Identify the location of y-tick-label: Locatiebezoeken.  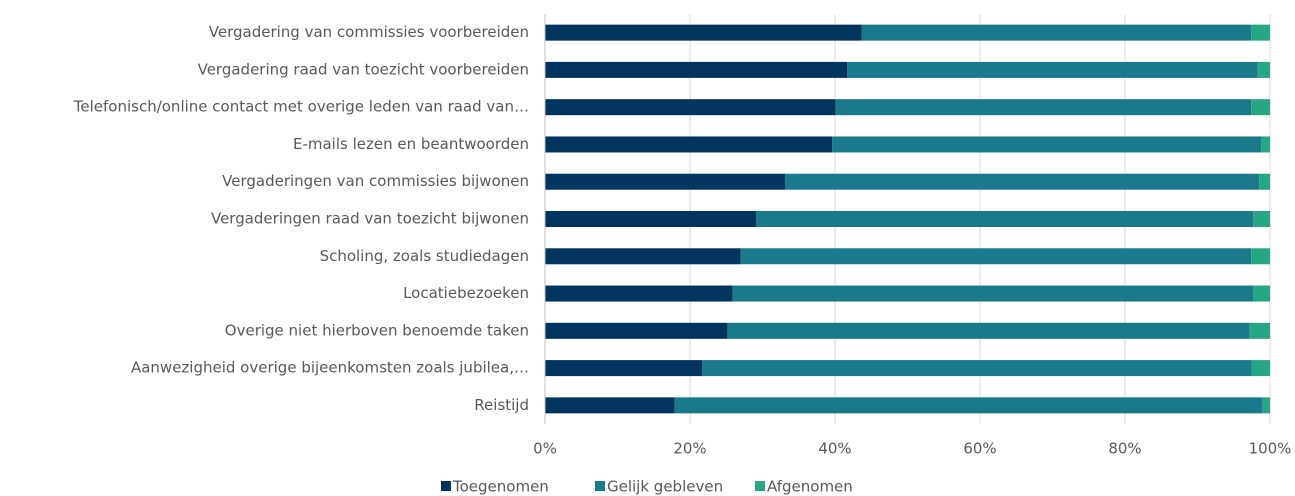
(466, 293).